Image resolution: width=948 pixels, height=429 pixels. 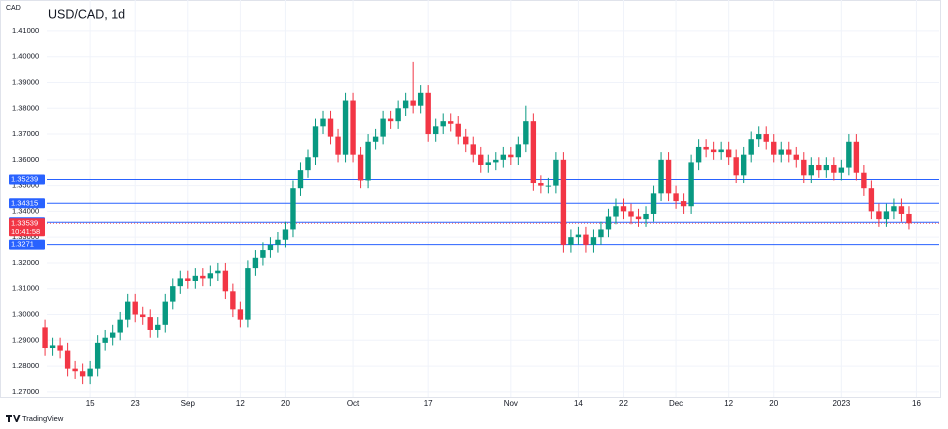 I want to click on x-tick-label: 2023, so click(x=841, y=403).